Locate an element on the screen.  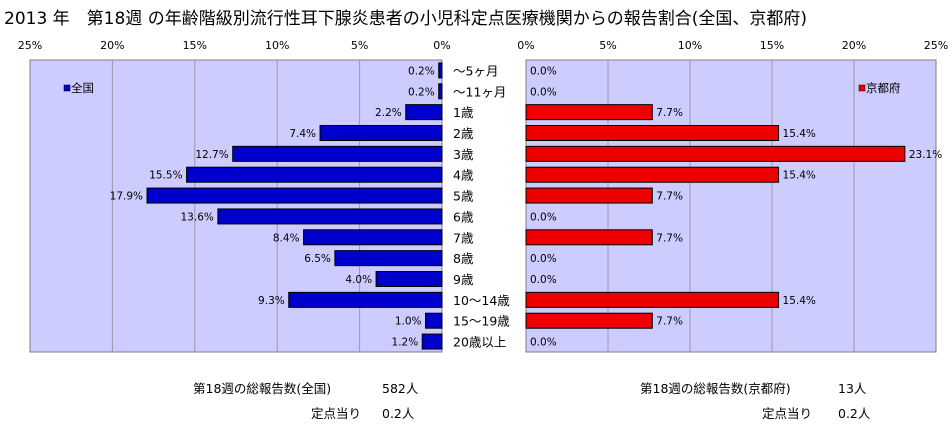
national-total-label: 第18週の総報告数(全国) is located at coordinates (262, 388).